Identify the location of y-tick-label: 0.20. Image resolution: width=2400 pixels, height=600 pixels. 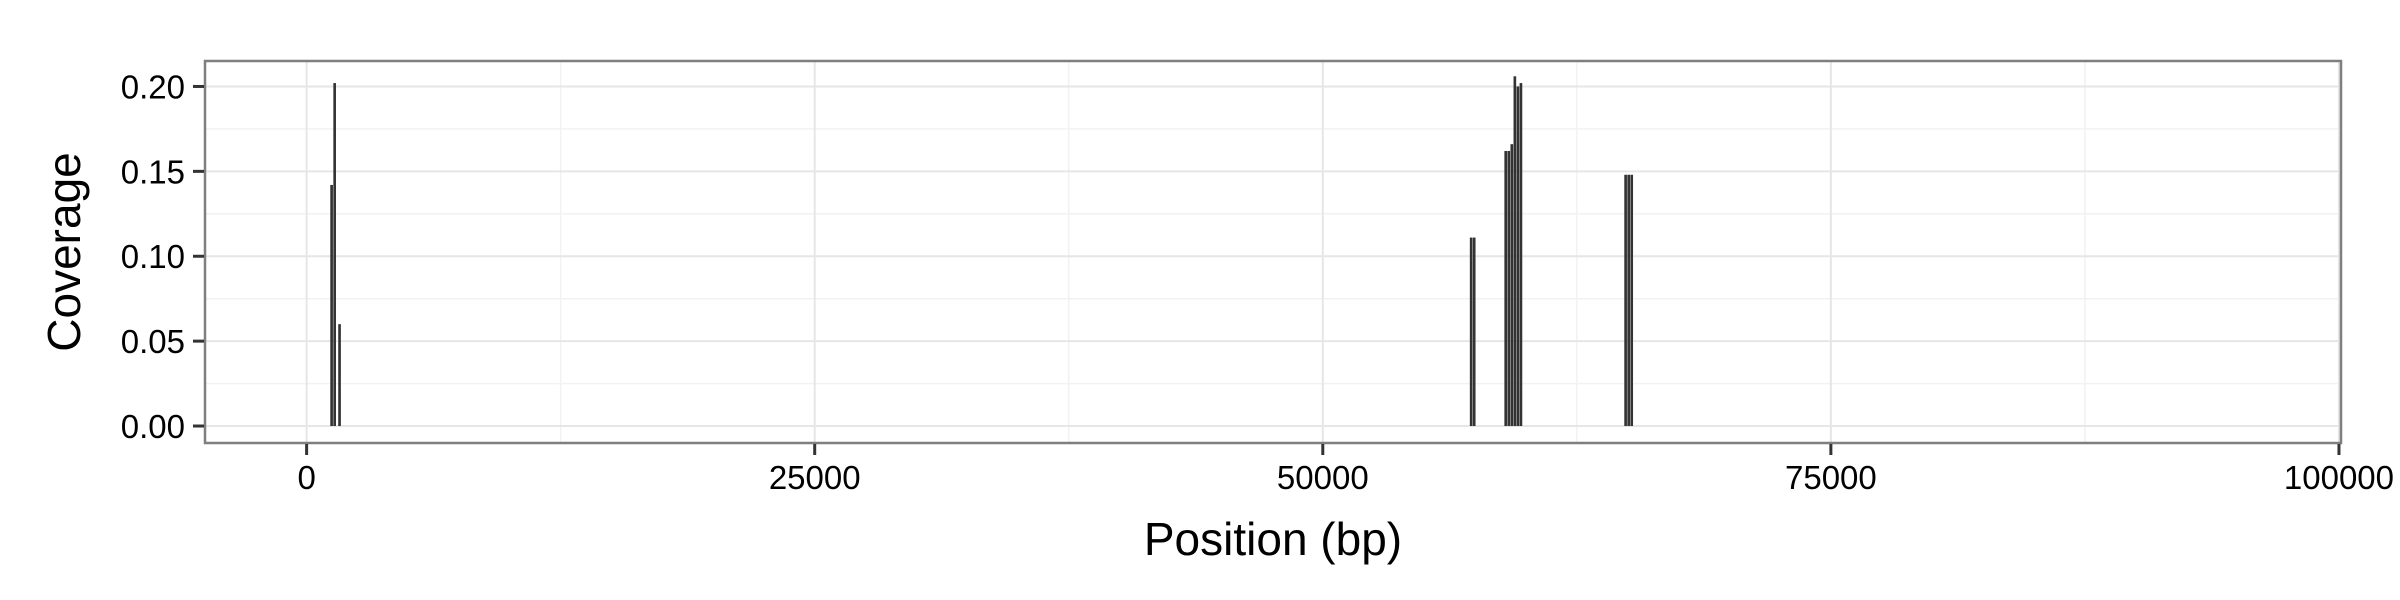
(153, 86).